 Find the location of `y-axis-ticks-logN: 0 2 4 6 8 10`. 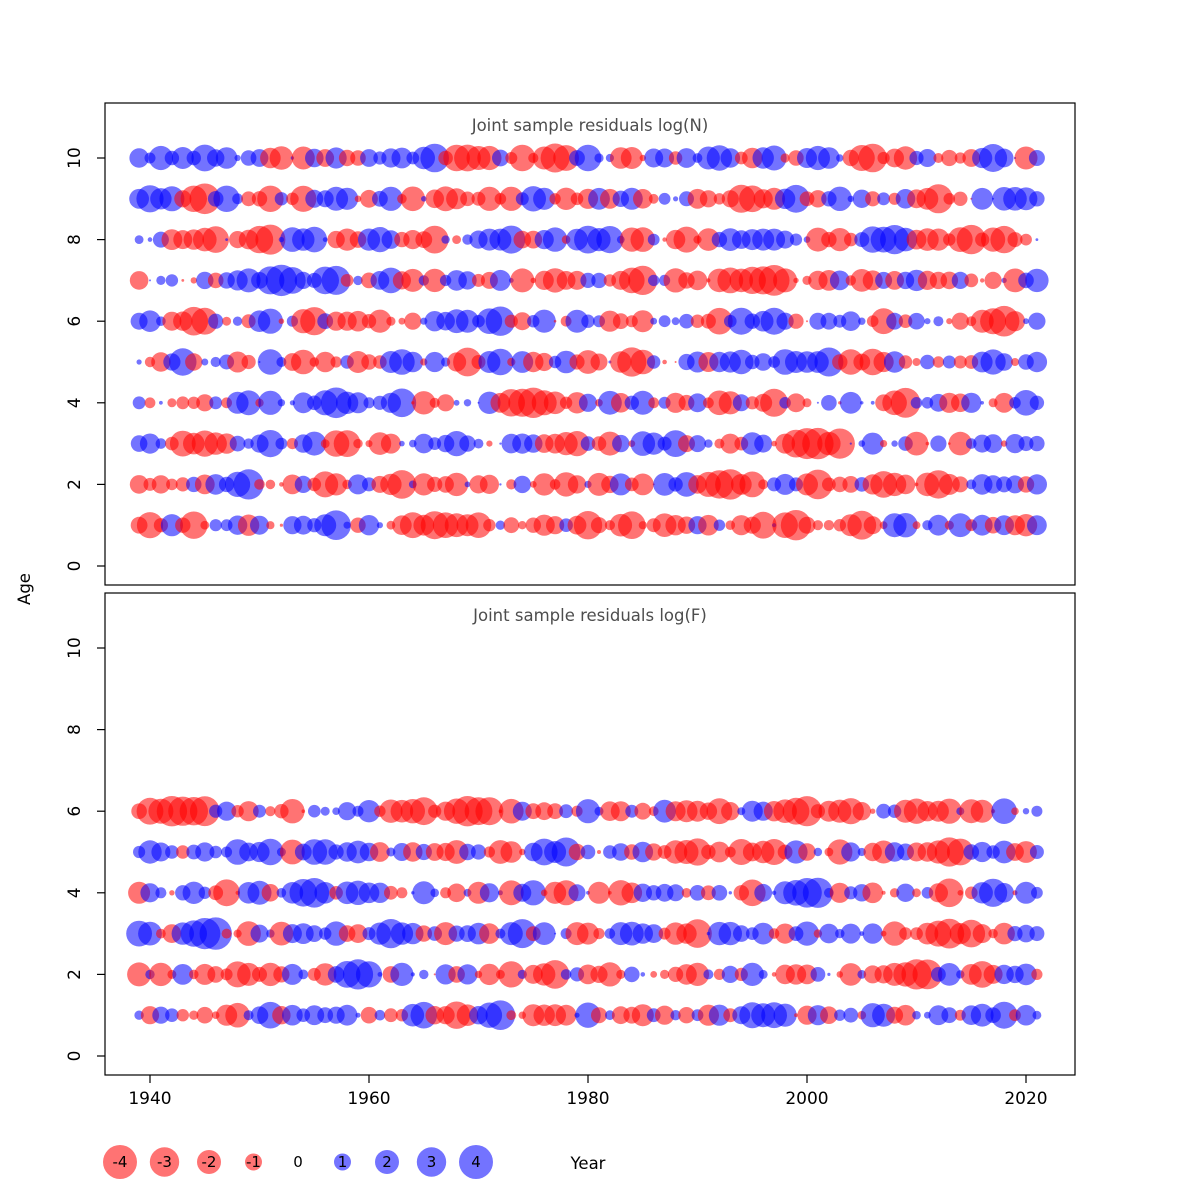

y-axis-ticks-logN: 0 2 4 6 8 10 is located at coordinates (85, 359).